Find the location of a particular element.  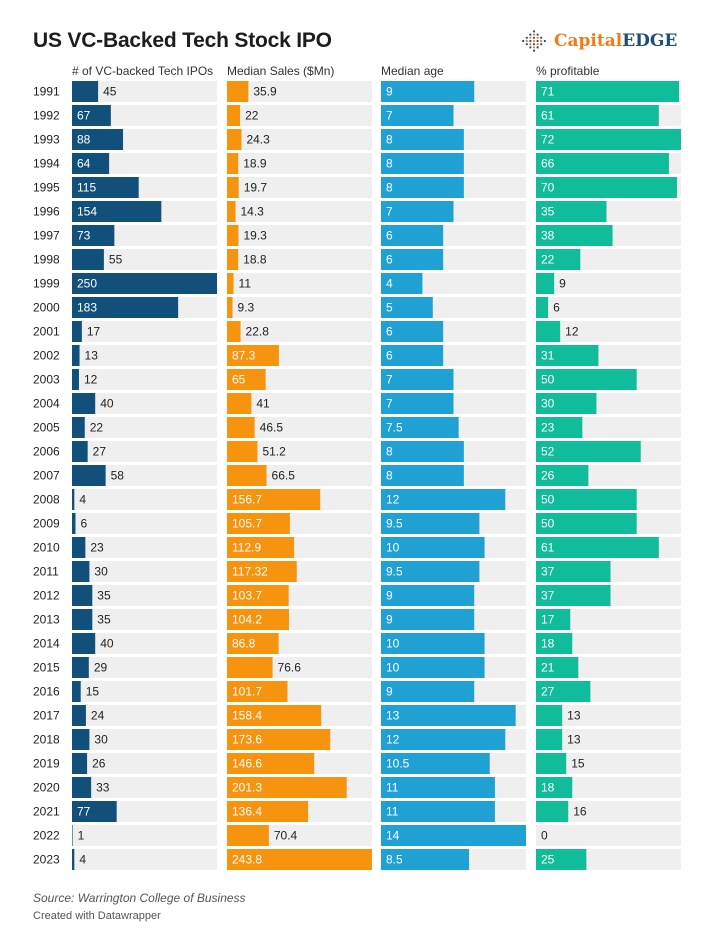

data-label: 173.6 is located at coordinates (247, 740).